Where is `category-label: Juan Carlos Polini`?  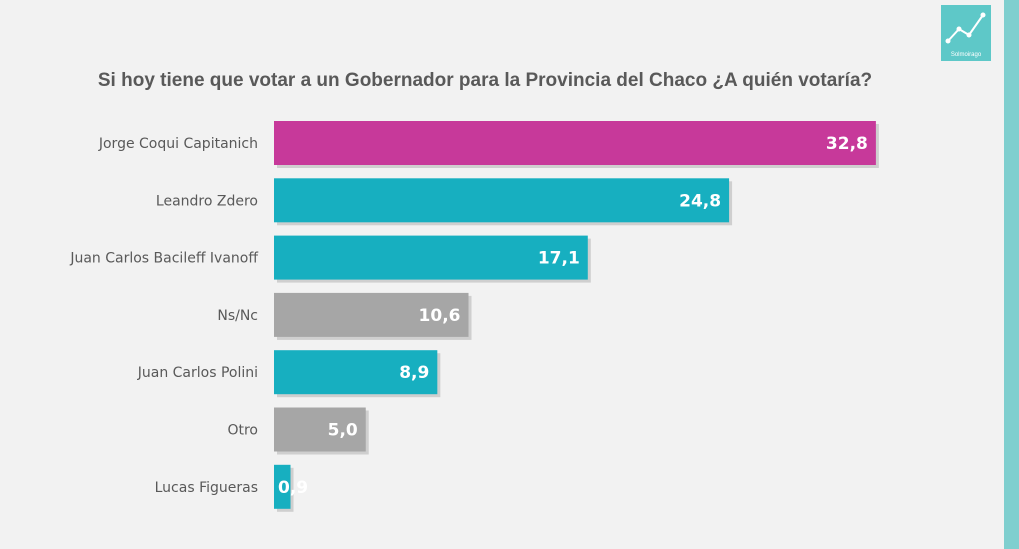
category-label: Juan Carlos Polini is located at coordinates (197, 373).